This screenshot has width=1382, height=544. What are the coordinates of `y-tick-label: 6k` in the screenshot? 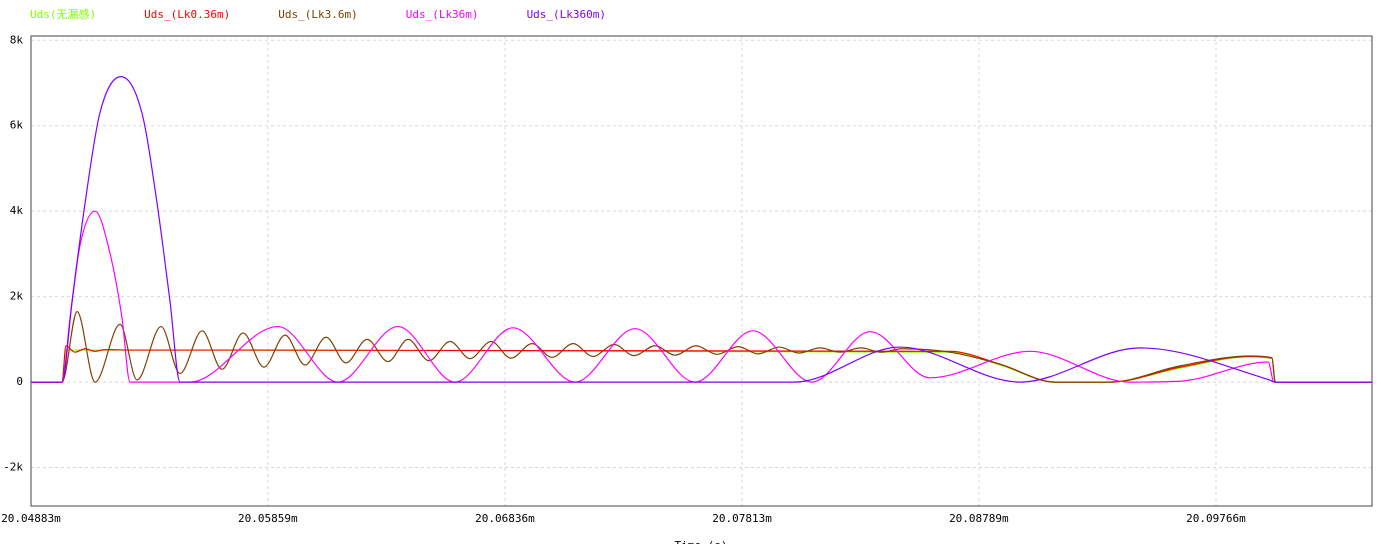 It's located at (17, 125).